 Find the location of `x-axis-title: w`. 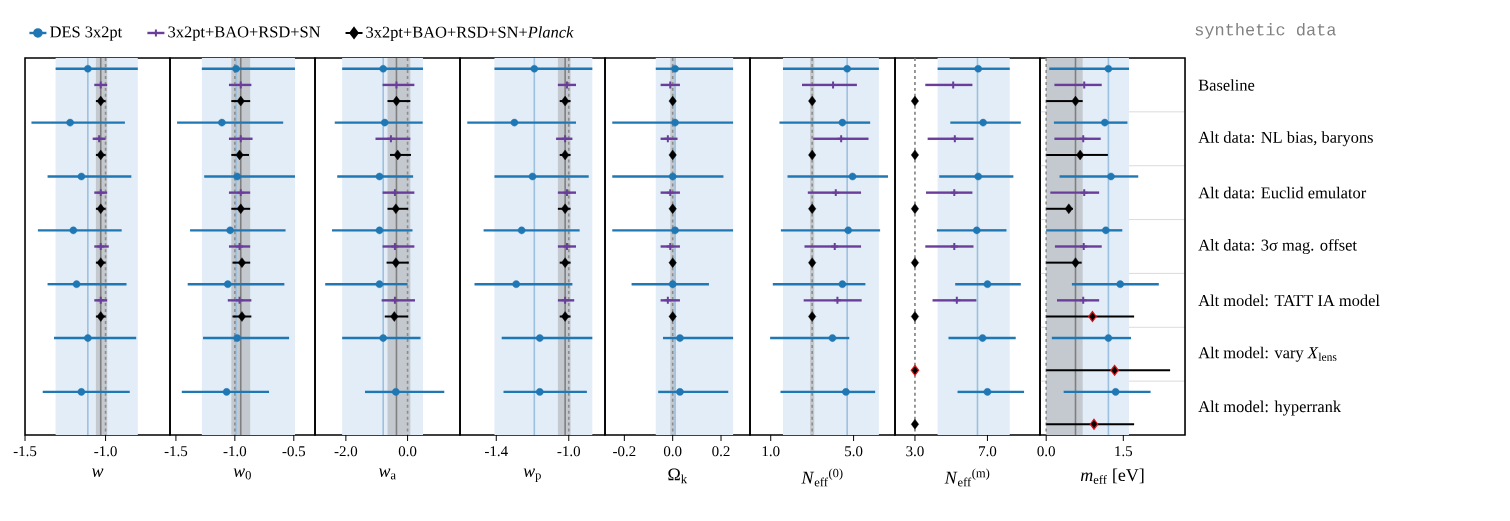

x-axis-title: w is located at coordinates (97, 472).